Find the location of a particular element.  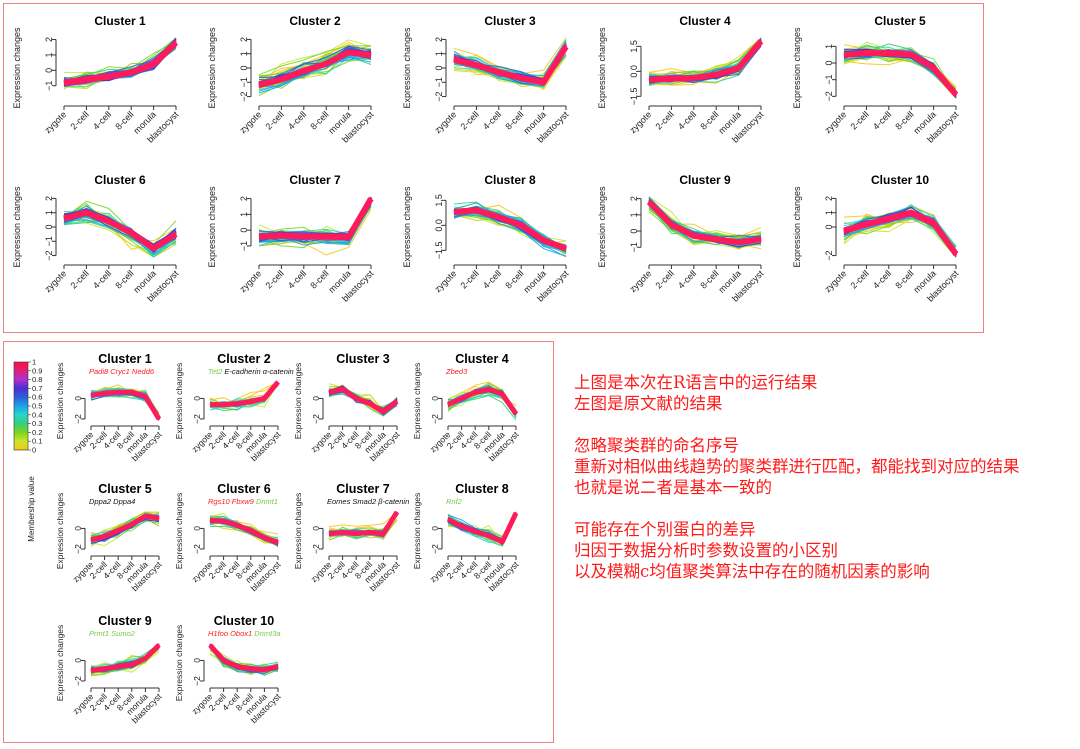

colorbar-tick: 0.9 is located at coordinates (37, 370).